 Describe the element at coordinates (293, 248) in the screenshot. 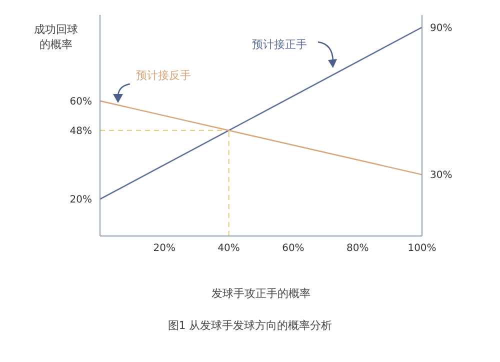

I see `x-tick-label: 60%` at that location.